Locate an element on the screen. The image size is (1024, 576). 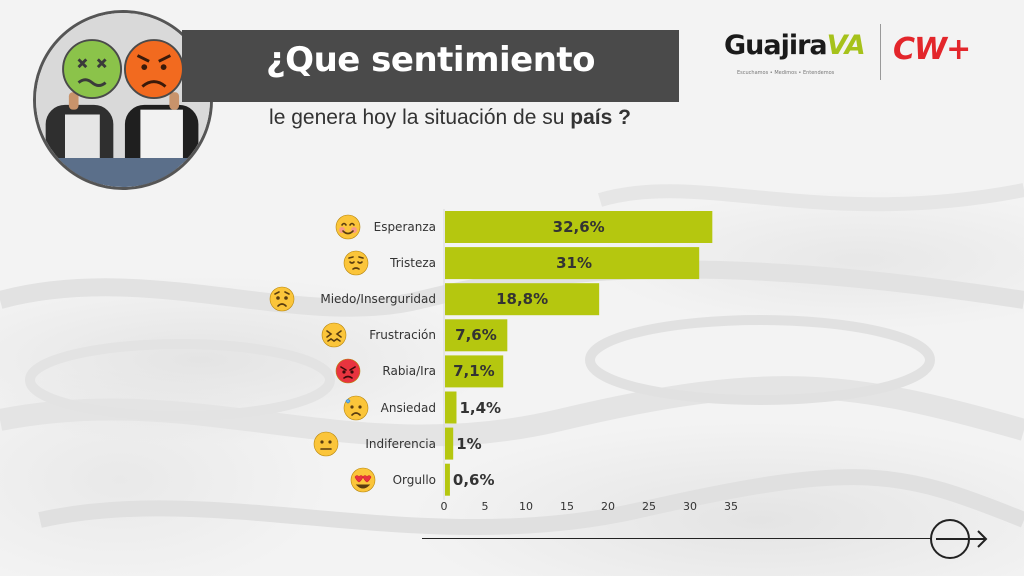
page-subtitle: le genera hoy la situación de su país ? is located at coordinates (450, 118).